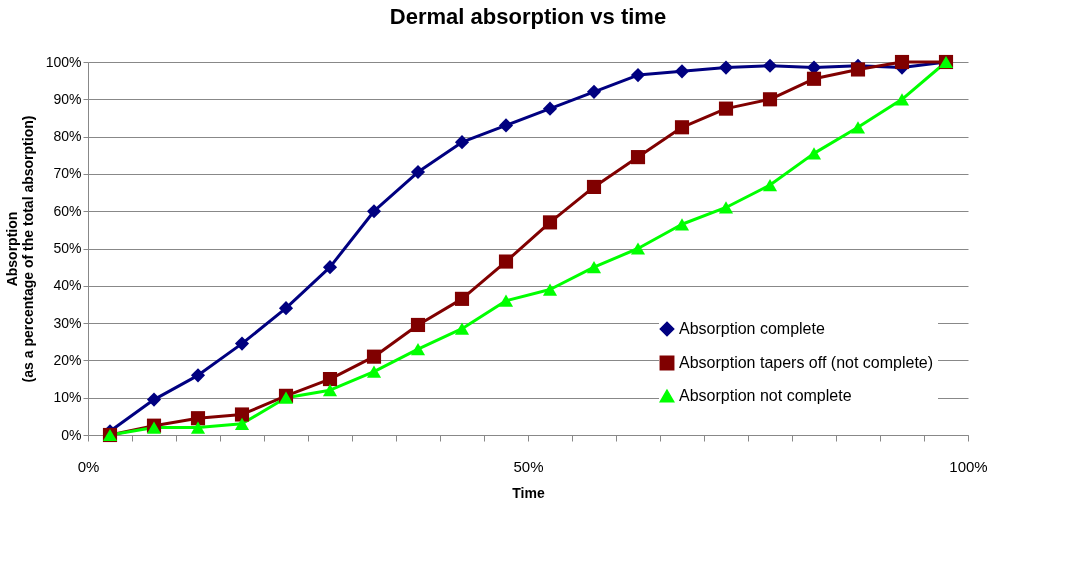  I want to click on y-tick-label: 20%, so click(67, 359).